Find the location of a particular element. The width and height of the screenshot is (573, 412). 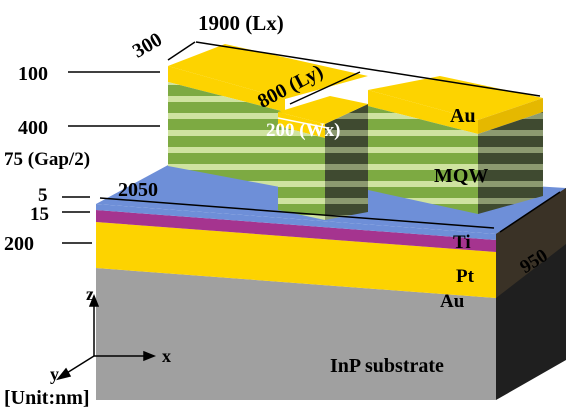

thickness-mqw-label: 400 is located at coordinates (33, 128).